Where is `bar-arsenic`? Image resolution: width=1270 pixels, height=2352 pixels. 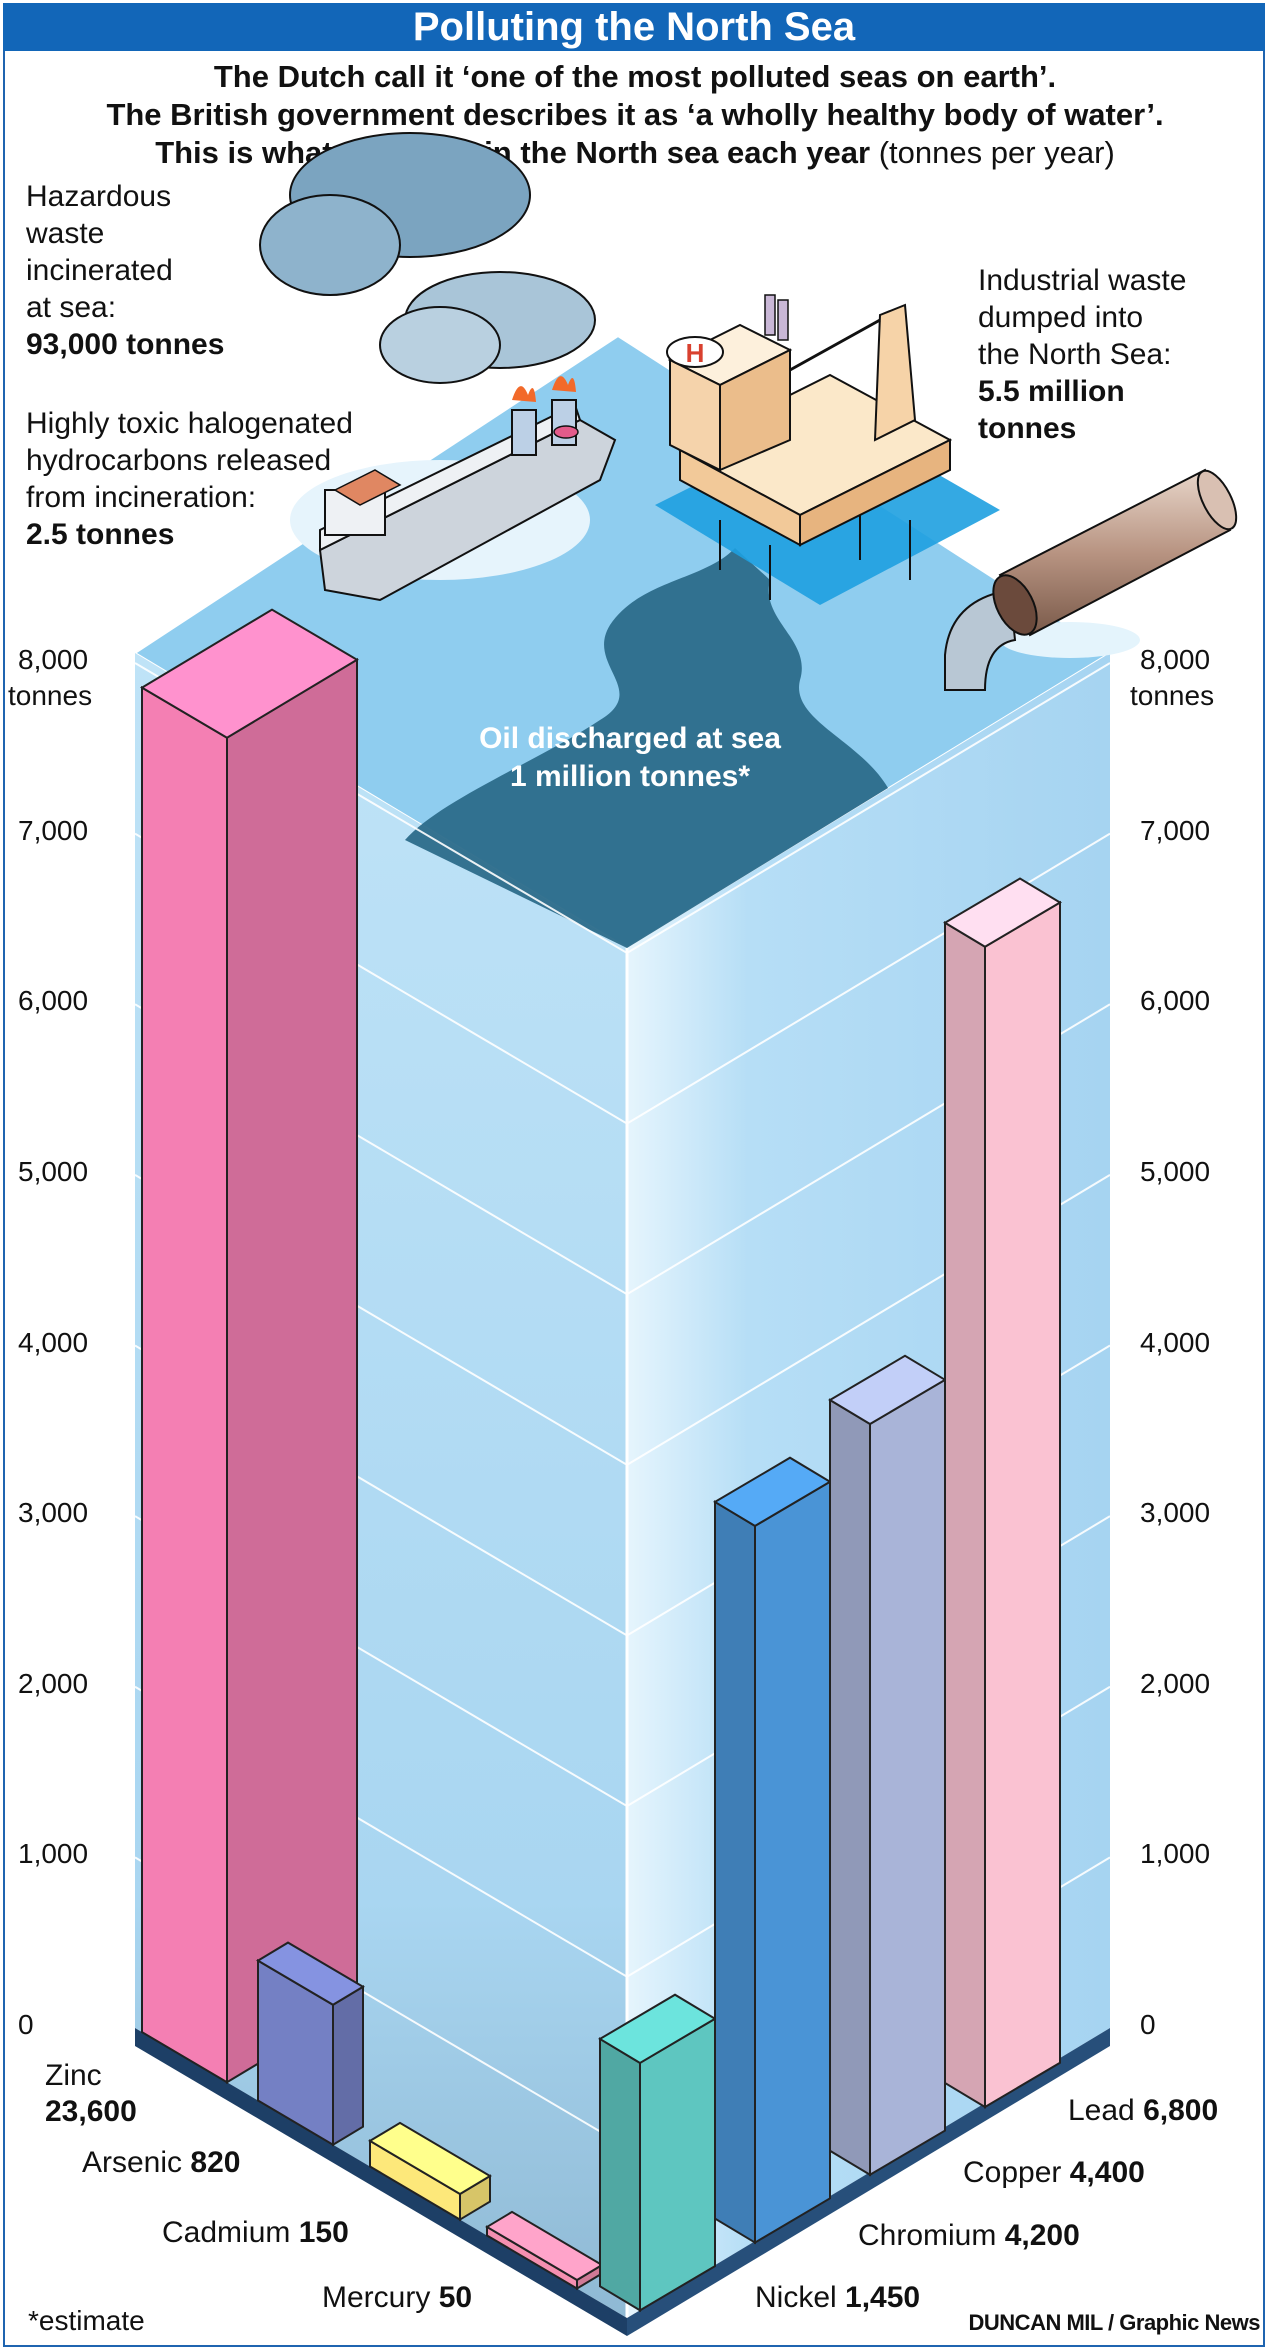 bar-arsenic is located at coordinates (310, 2044).